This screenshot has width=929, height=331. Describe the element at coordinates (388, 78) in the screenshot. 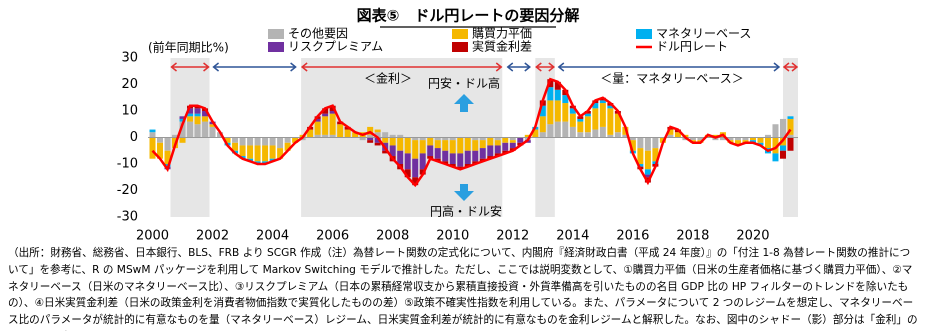

I see `annotation: ＜金利＞` at that location.